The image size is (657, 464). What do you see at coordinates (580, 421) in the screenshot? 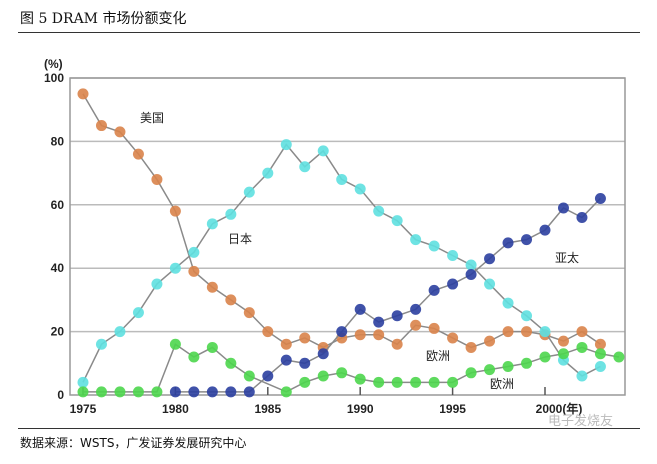
I see `watermark-logo: 电子发烧友` at bounding box center [580, 421].